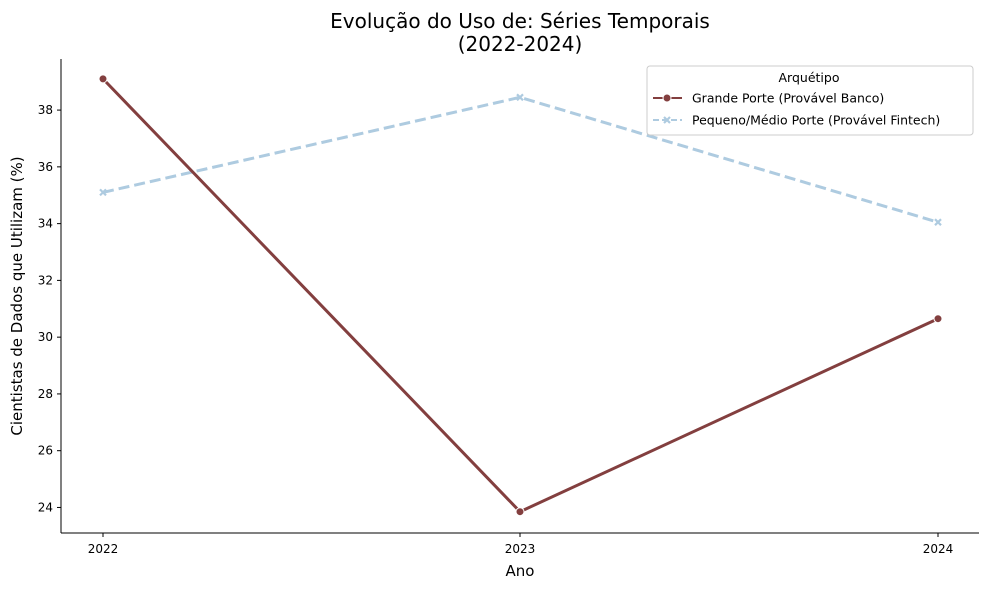  I want to click on legend-entry: Pequeno/Médio Porte (Provável Fintech), so click(796, 120).